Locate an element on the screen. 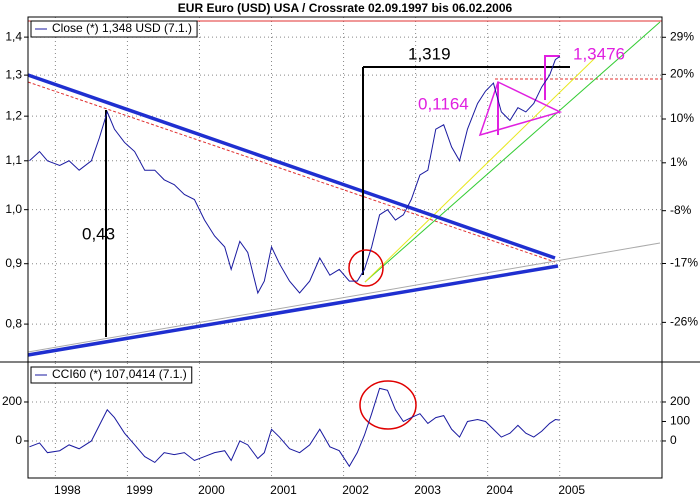 This screenshot has height=500, width=700. y-tick-label: 1,0 is located at coordinates (13, 209).